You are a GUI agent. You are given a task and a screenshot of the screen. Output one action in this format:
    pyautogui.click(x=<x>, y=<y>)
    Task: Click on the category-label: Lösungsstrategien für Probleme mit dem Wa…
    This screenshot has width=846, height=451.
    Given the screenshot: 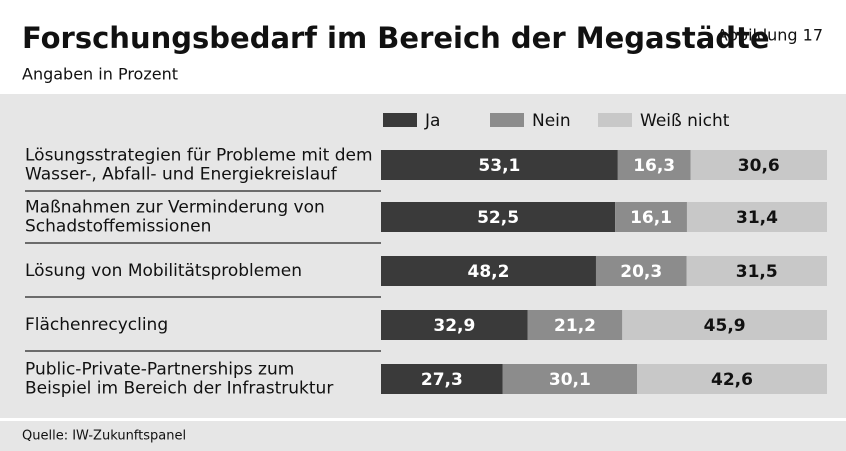 What is the action you would take?
    pyautogui.click(x=199, y=165)
    